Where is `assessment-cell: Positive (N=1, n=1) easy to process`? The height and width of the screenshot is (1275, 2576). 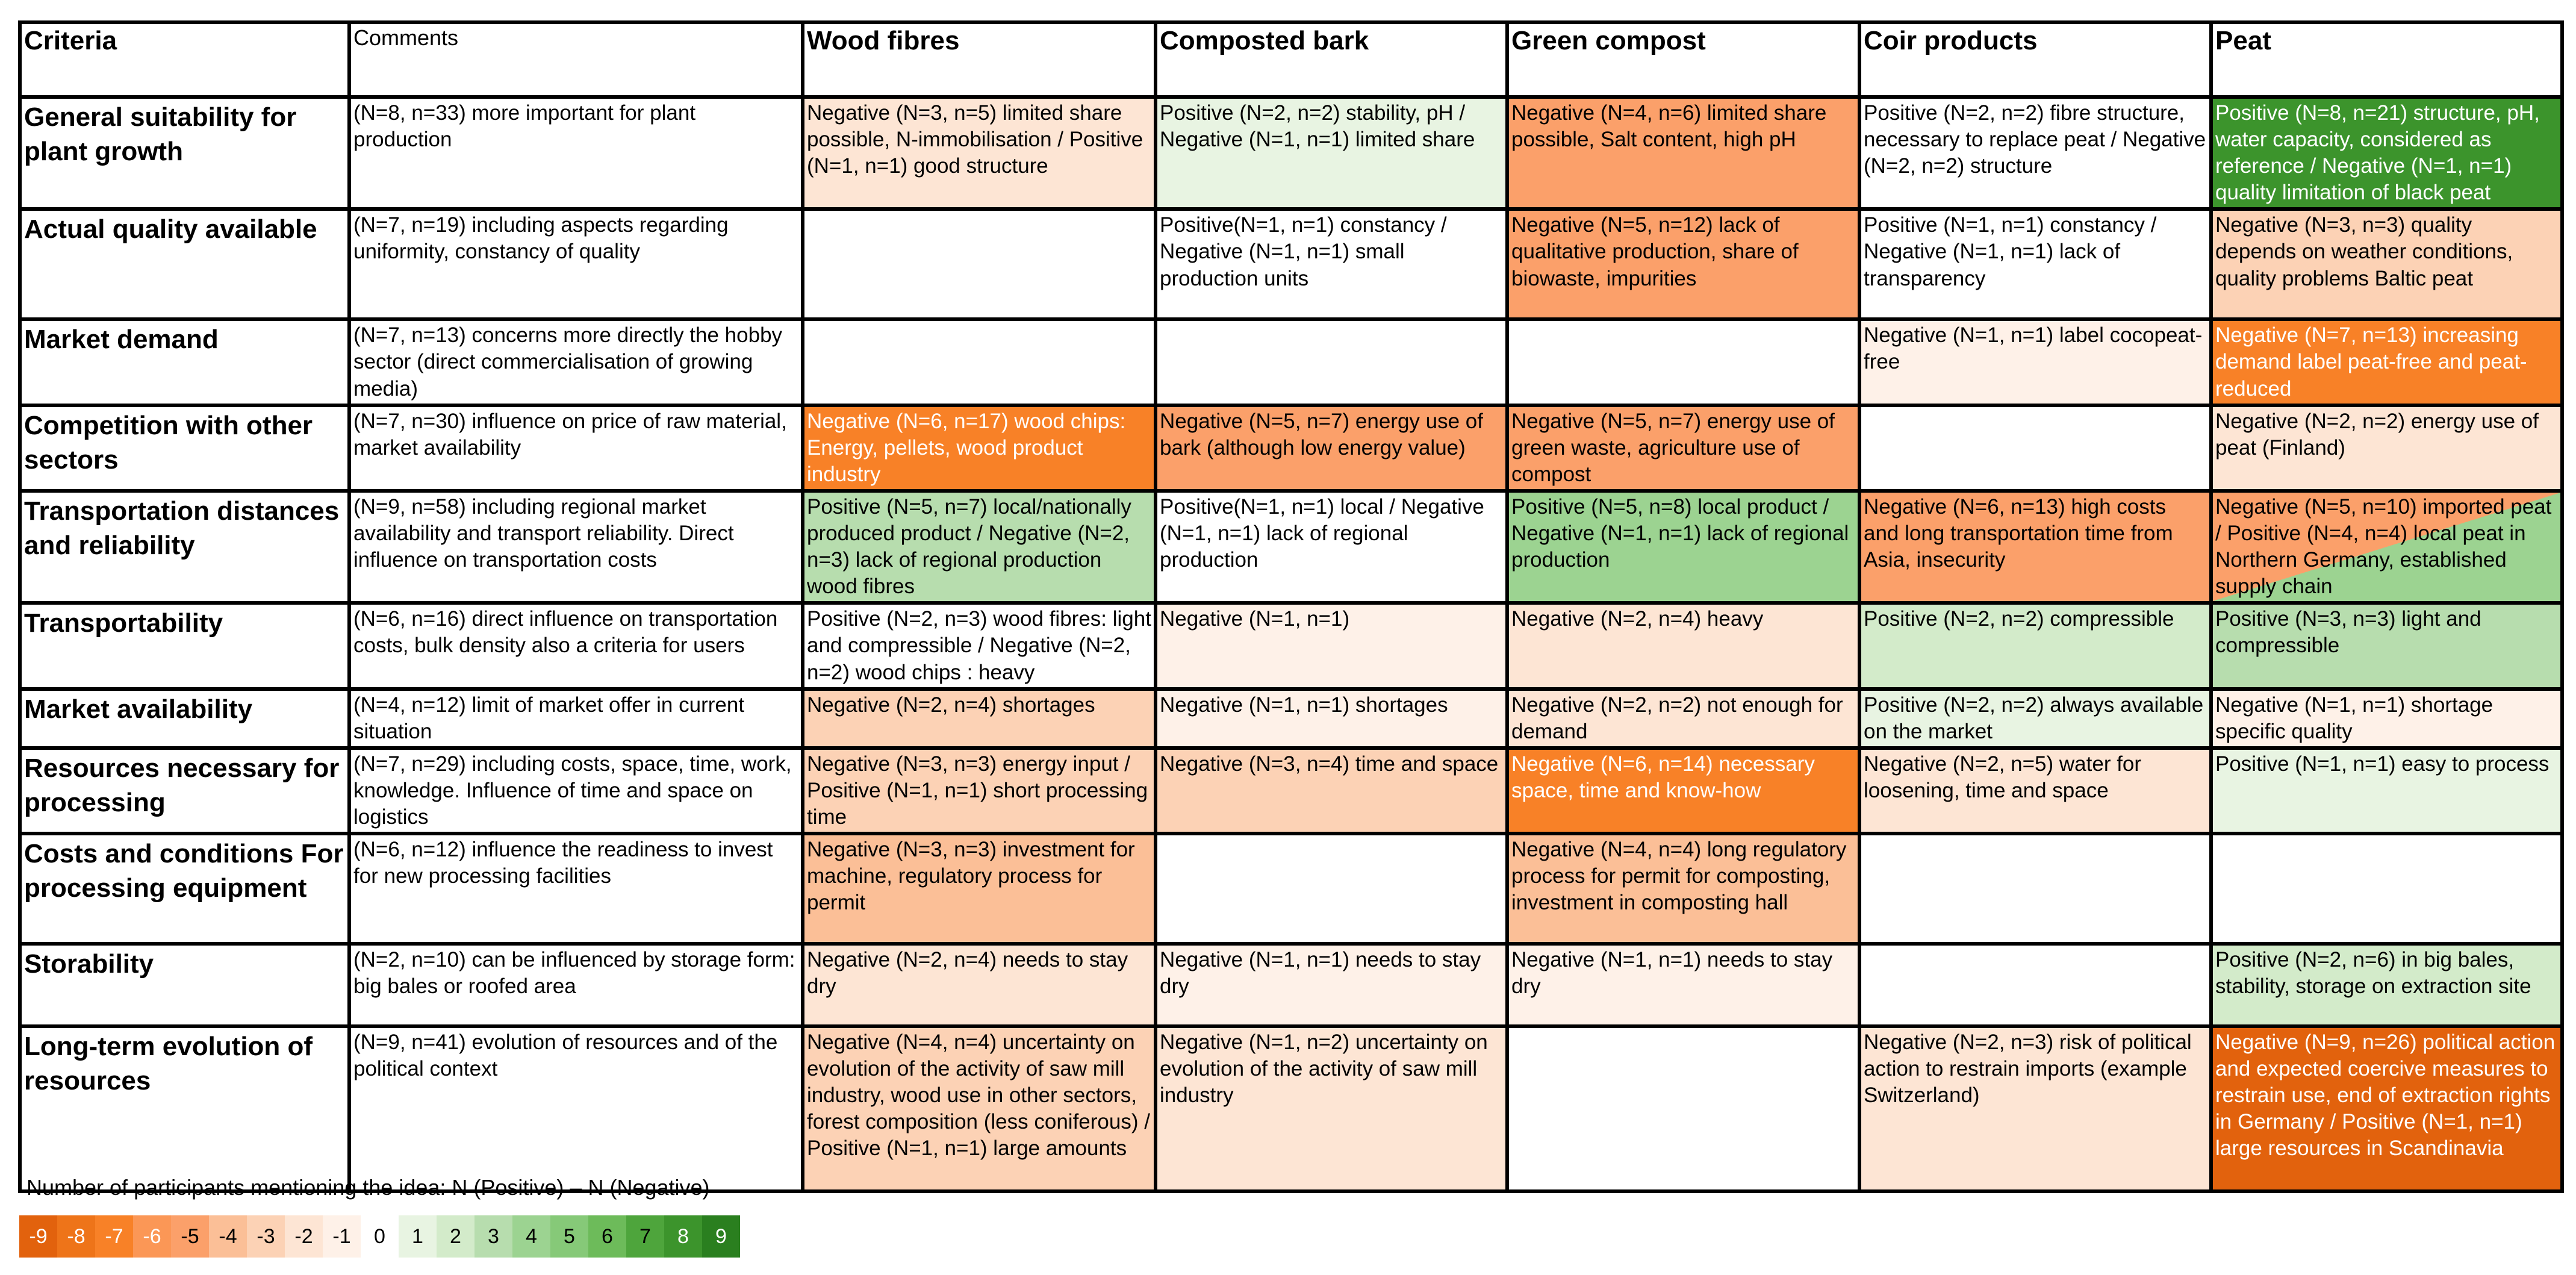
assessment-cell: Positive (N=1, n=1) easy to process is located at coordinates (2387, 791).